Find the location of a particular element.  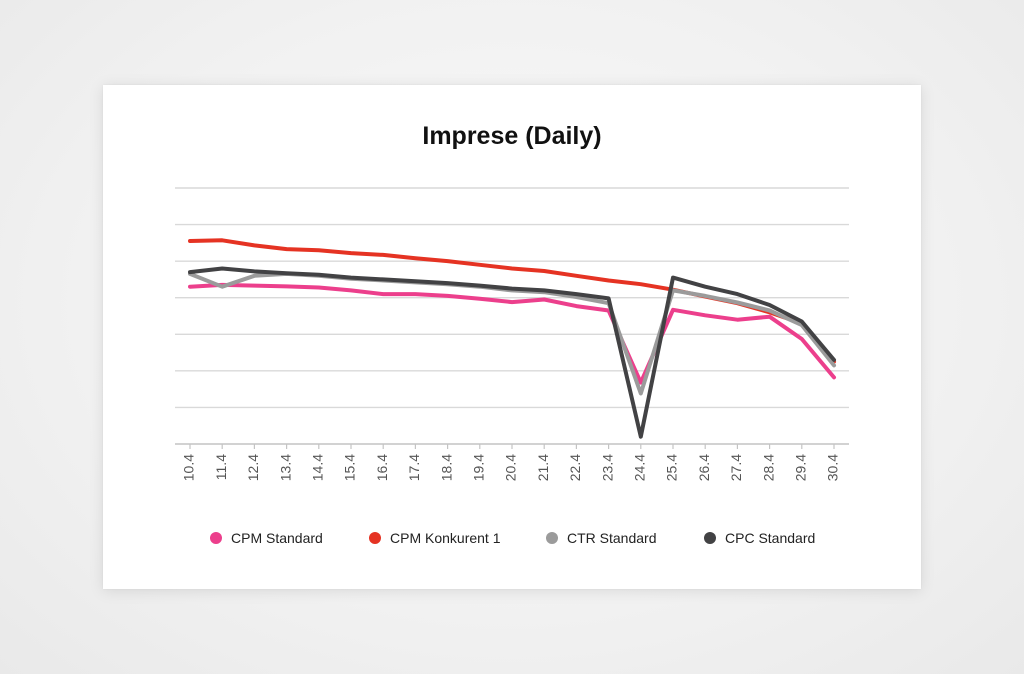

x-tick-label: 17.4 is located at coordinates (414, 467).